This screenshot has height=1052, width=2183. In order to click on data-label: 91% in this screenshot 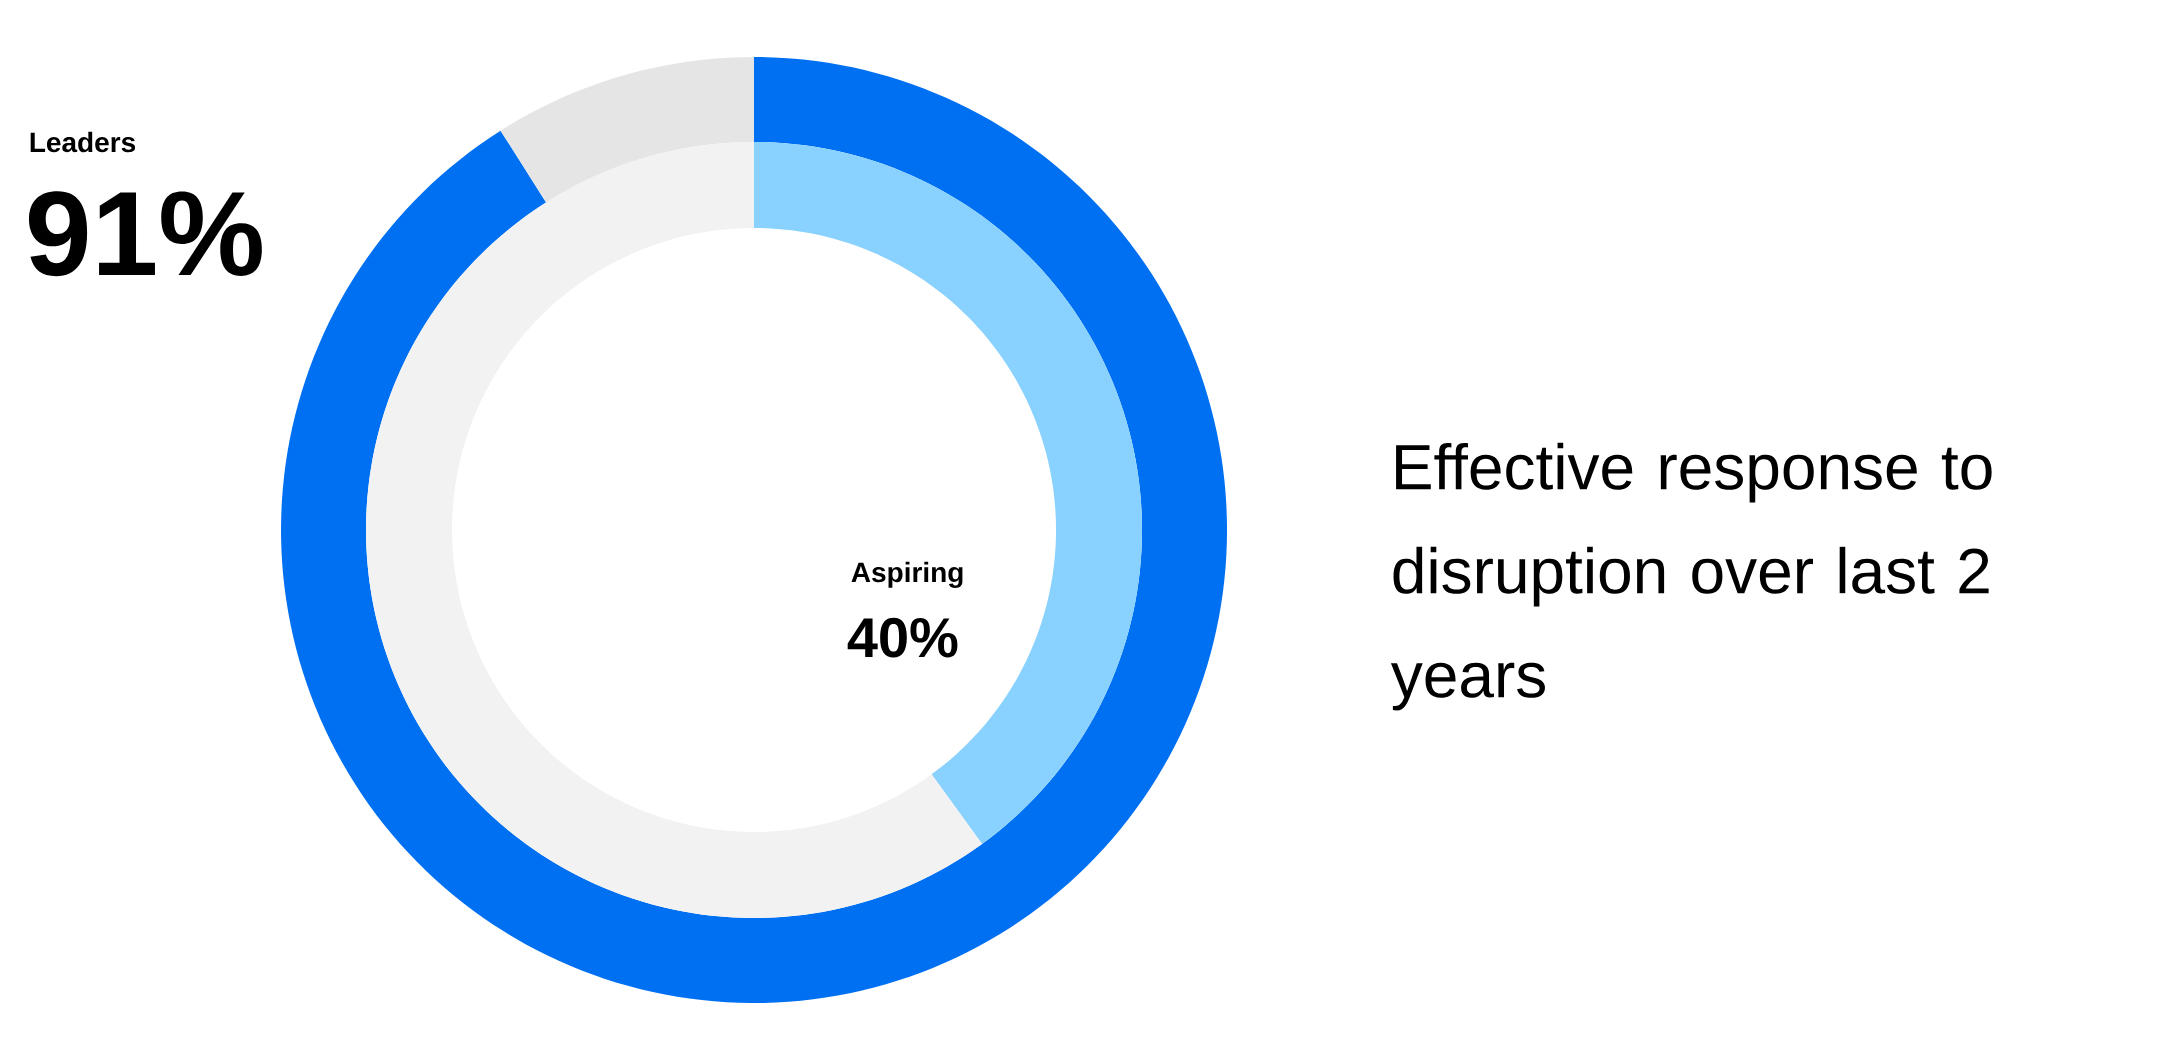, I will do `click(145, 234)`.